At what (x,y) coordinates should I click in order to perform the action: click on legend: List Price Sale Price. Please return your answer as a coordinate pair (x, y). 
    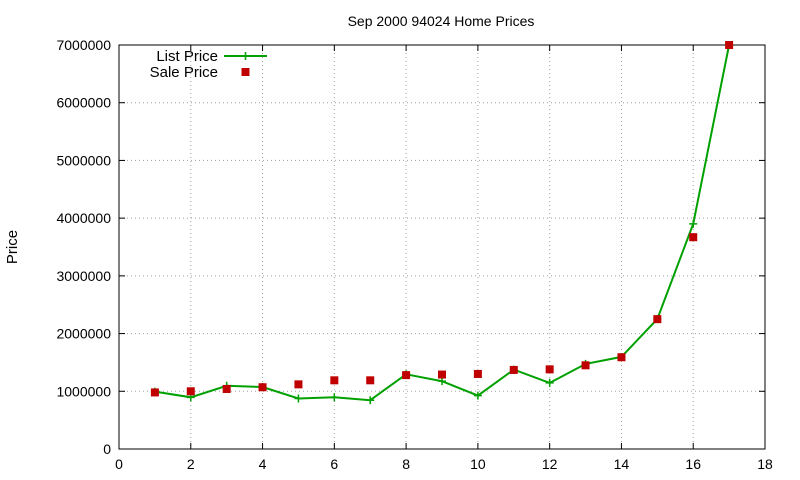
    Looking at the image, I should click on (208, 64).